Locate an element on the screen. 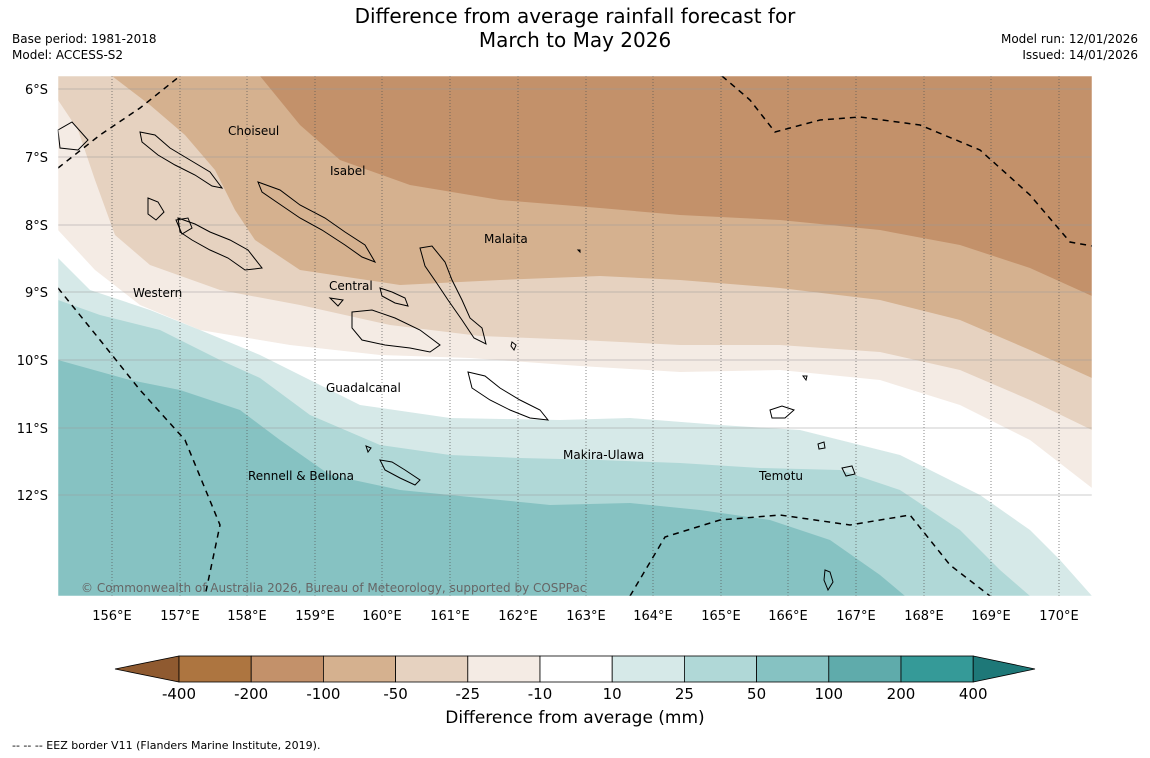 This screenshot has width=1150, height=758. model-run-text: Model run: 12/01/2026 is located at coordinates (1069, 39).